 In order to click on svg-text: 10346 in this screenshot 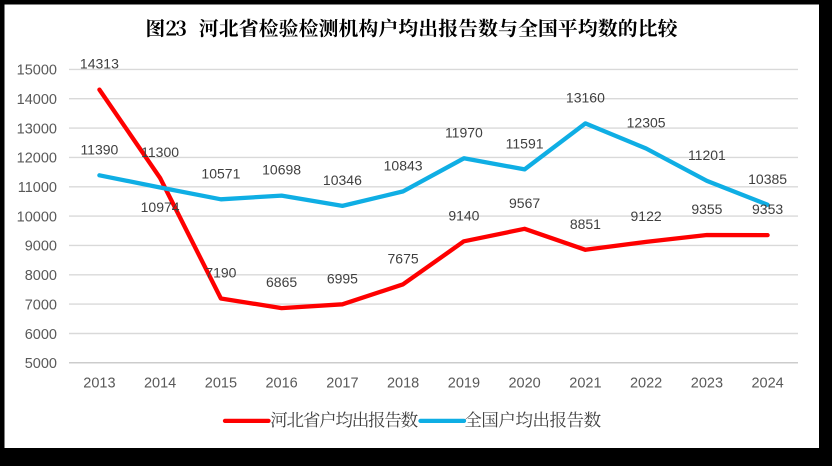, I will do `click(342, 180)`.